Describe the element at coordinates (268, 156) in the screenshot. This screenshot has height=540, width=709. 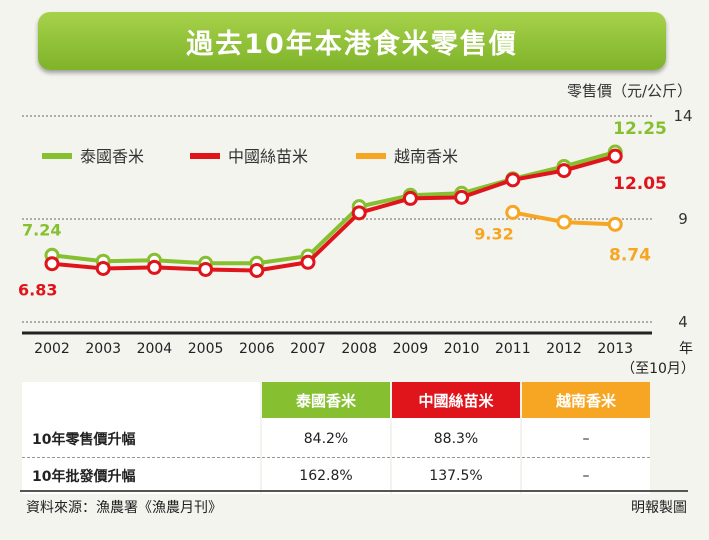
I see `legend-label: 中國絲苗米` at that location.